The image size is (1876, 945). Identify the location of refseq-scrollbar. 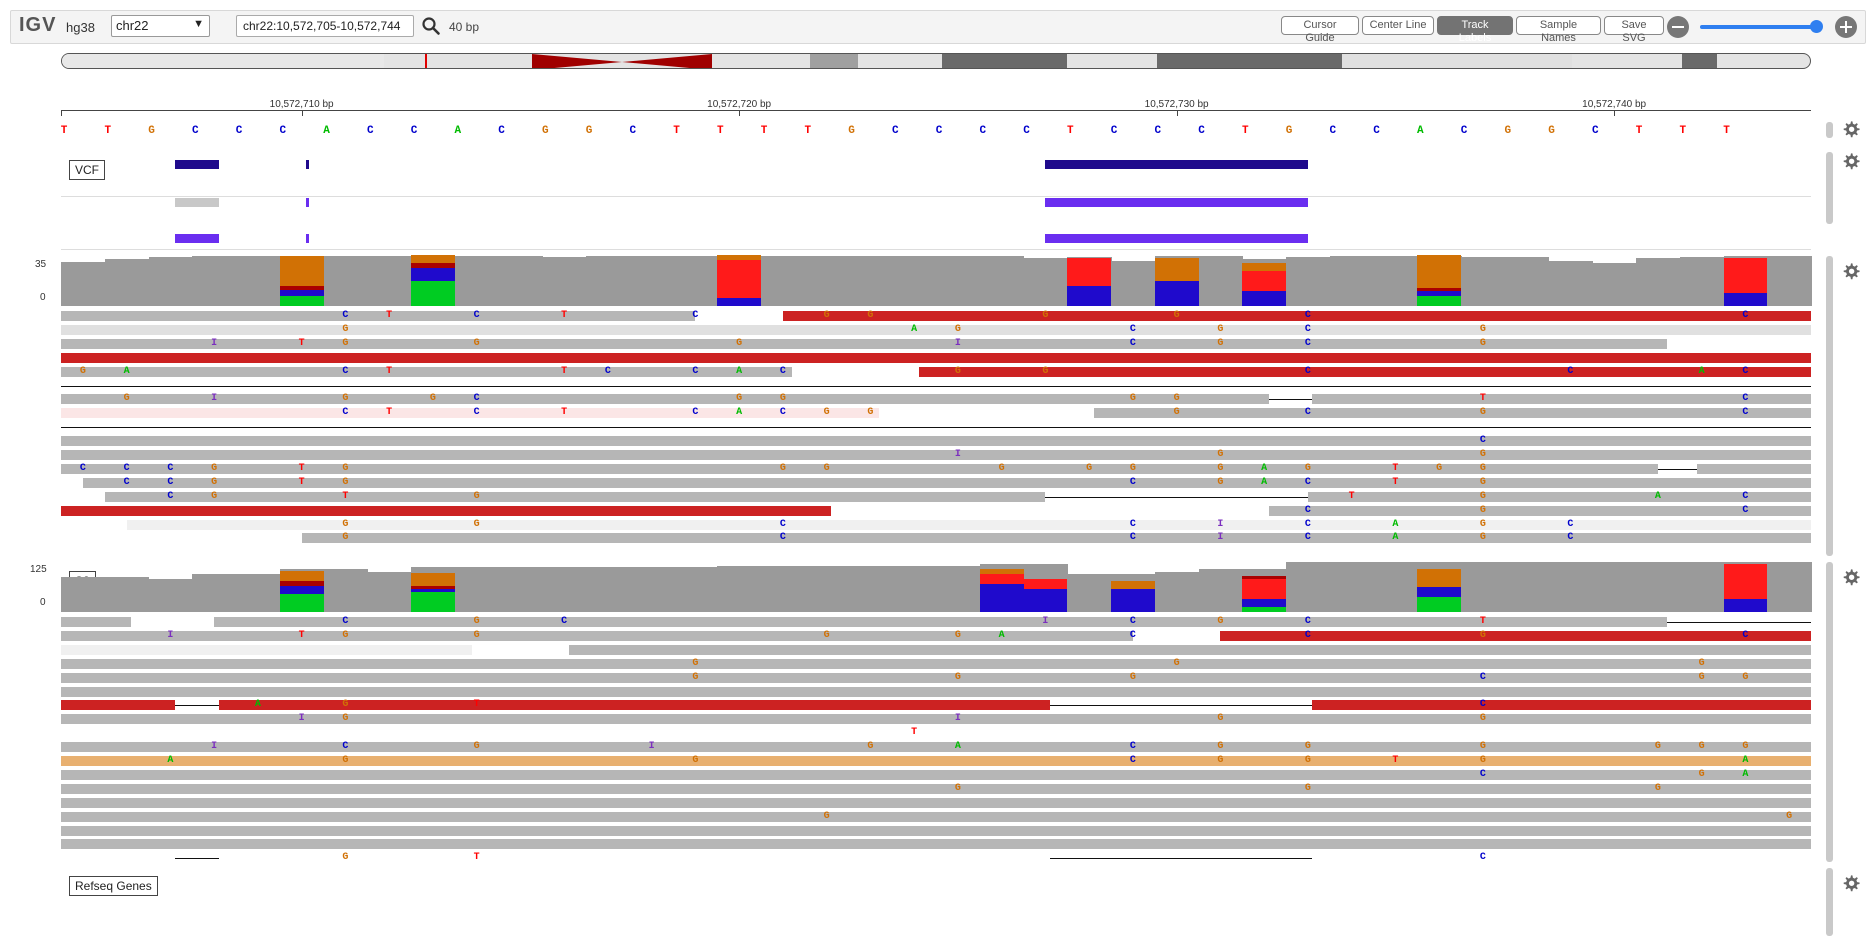
(1829, 902).